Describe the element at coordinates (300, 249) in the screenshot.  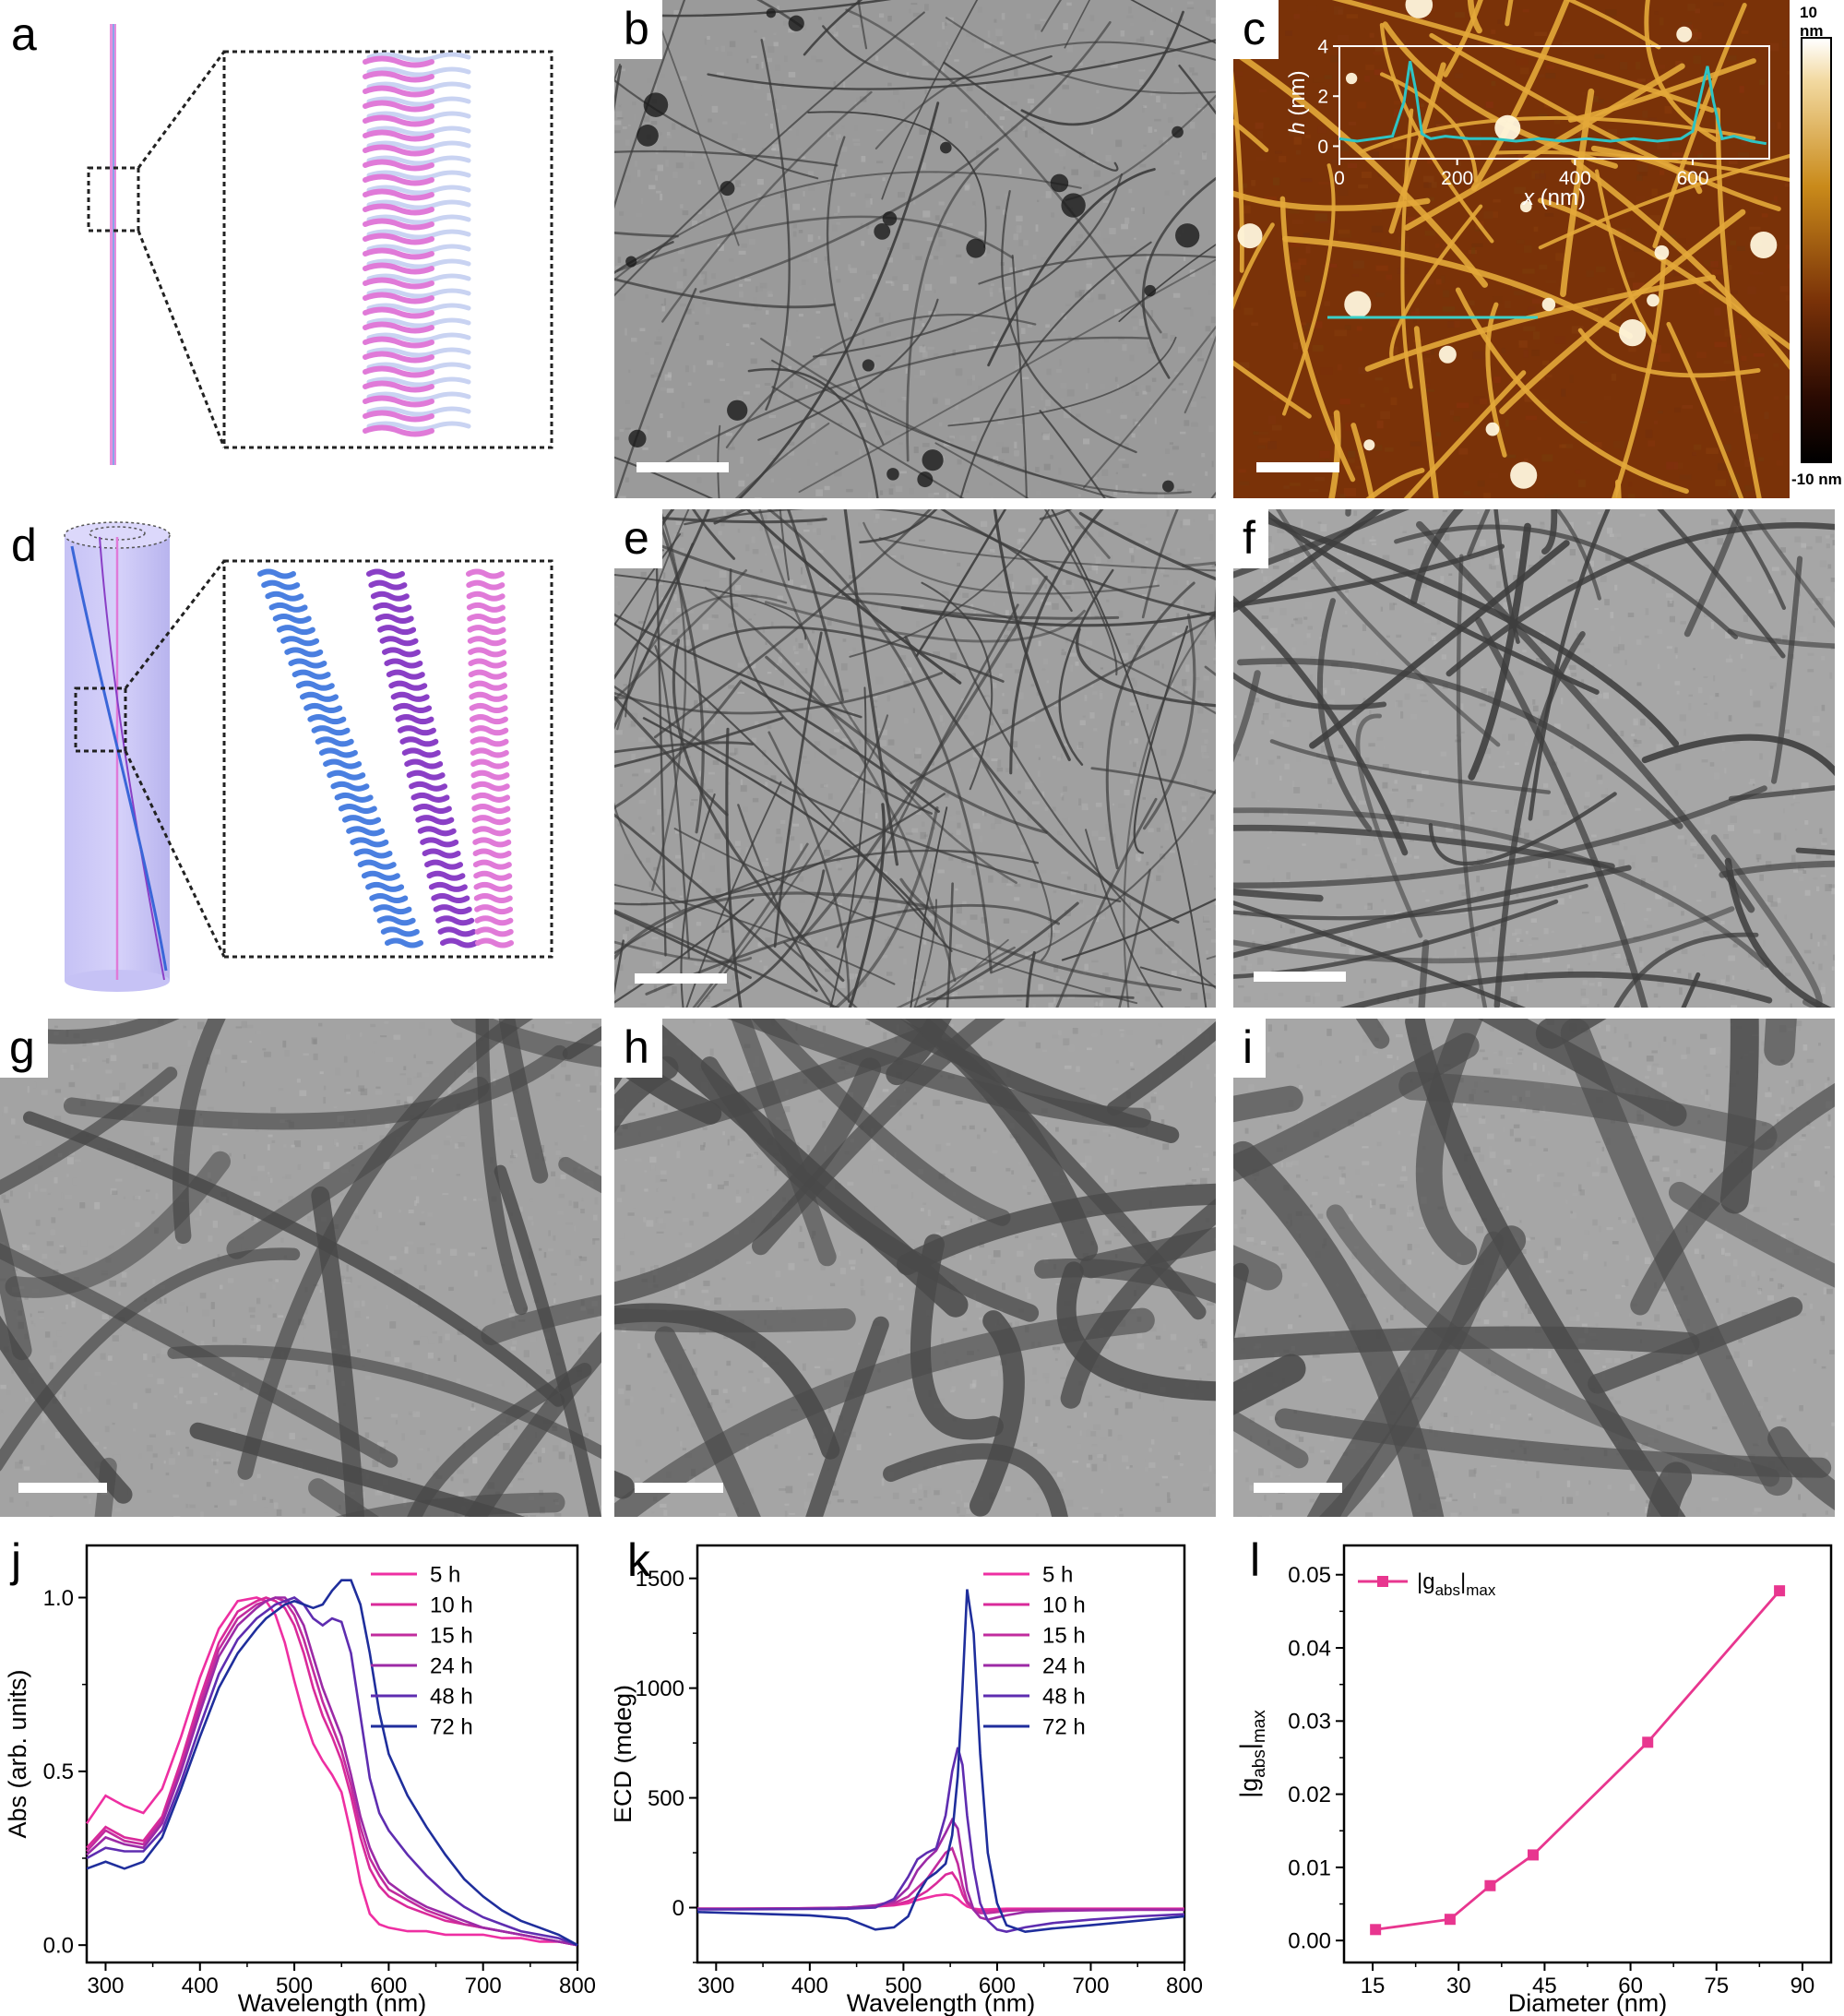
I see `panel-a: a` at that location.